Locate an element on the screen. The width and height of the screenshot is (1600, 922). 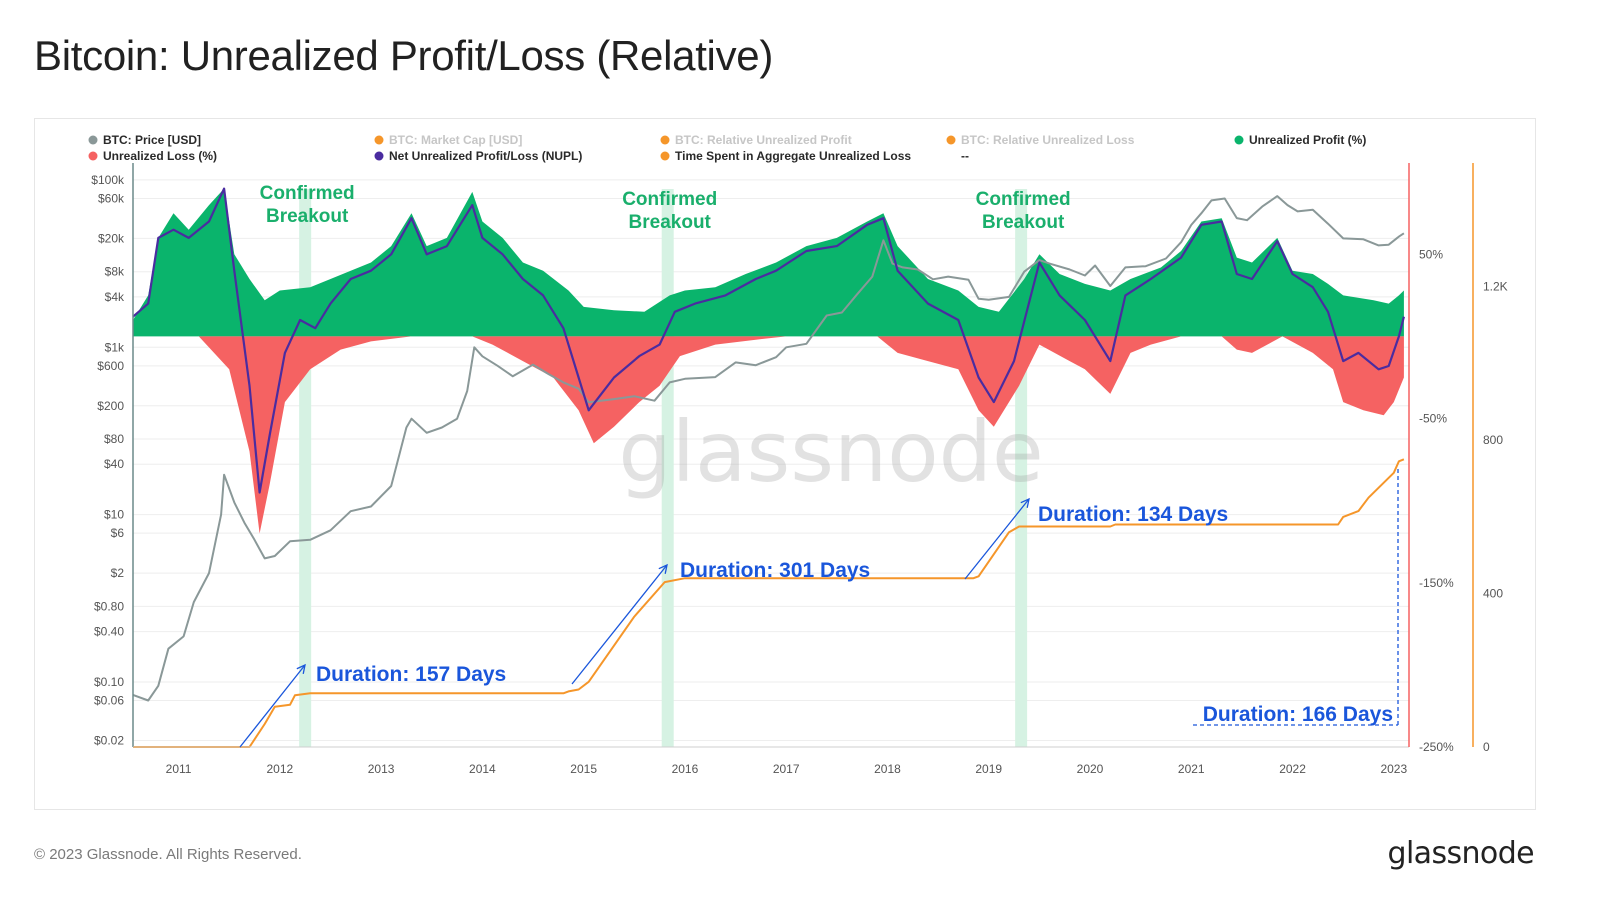
x-tick-label: 2014 is located at coordinates (482, 769).